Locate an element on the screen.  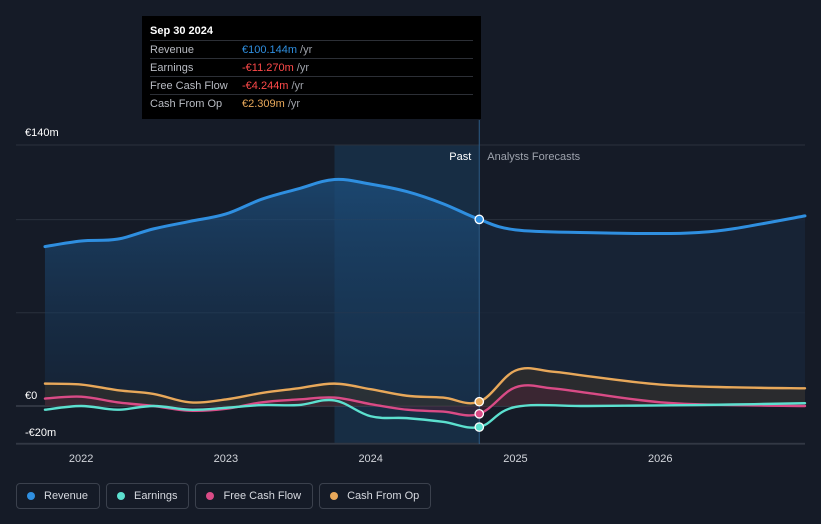
tooltip-row-label: Free Cash Flow is located at coordinates (189, 85).